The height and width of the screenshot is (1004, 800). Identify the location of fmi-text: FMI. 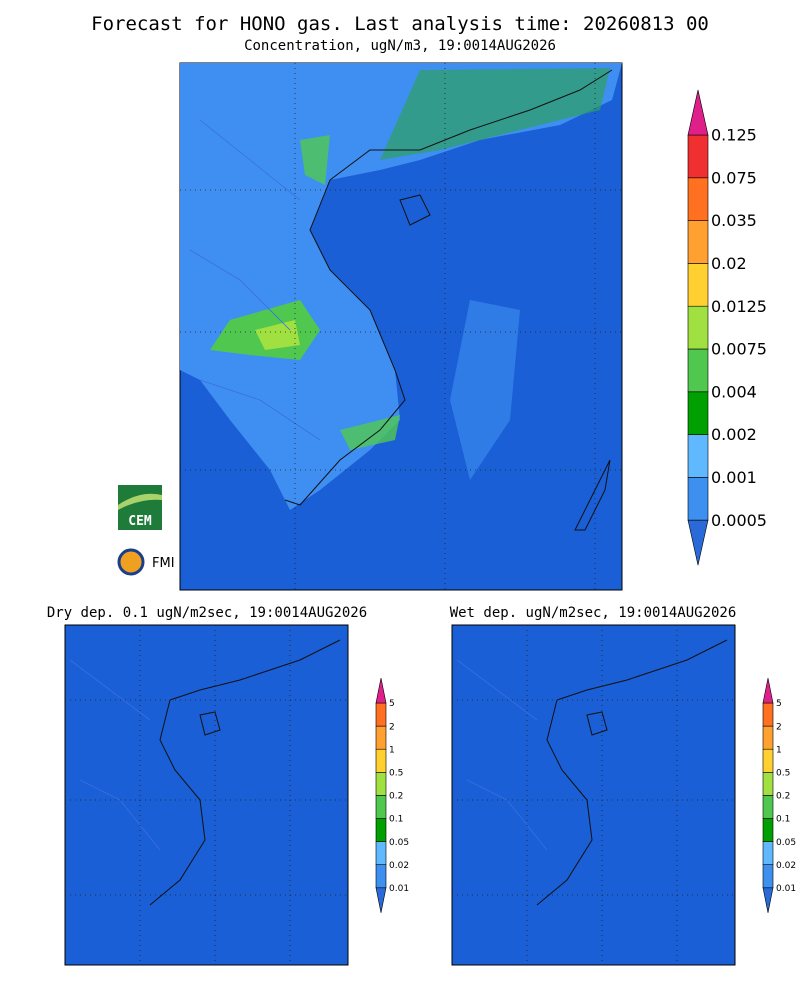
(163, 563).